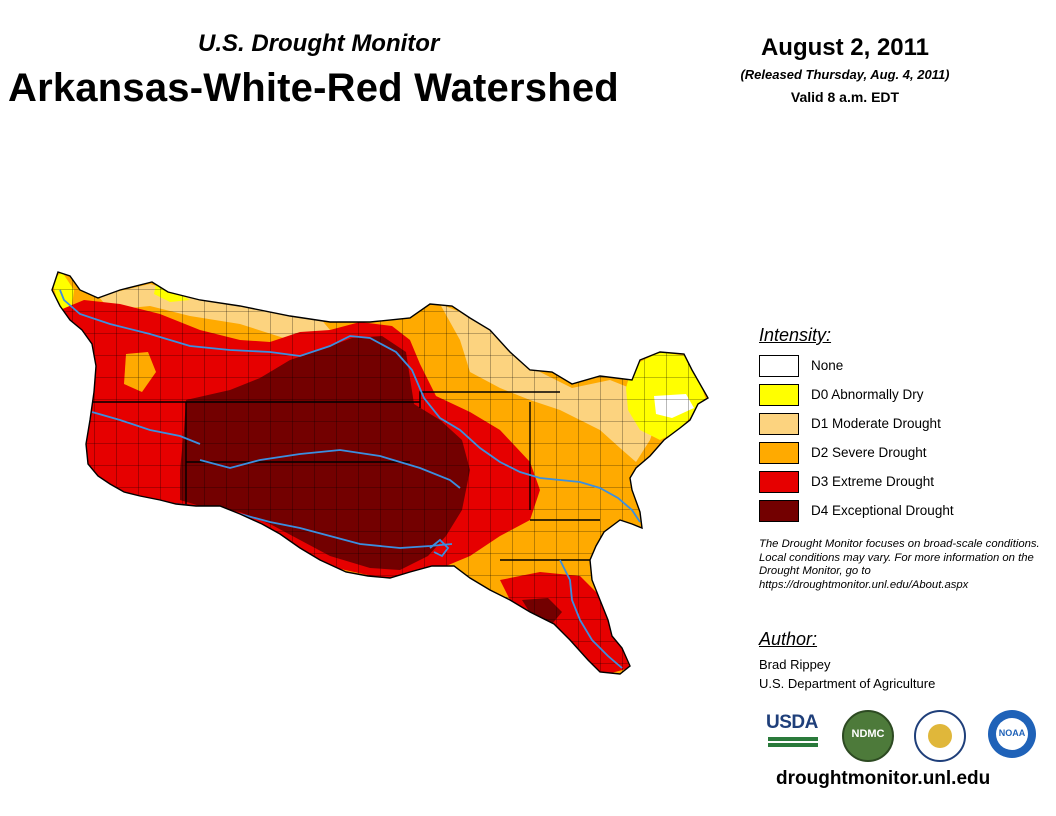  I want to click on ndmc-logo: NDMC, so click(868, 736).